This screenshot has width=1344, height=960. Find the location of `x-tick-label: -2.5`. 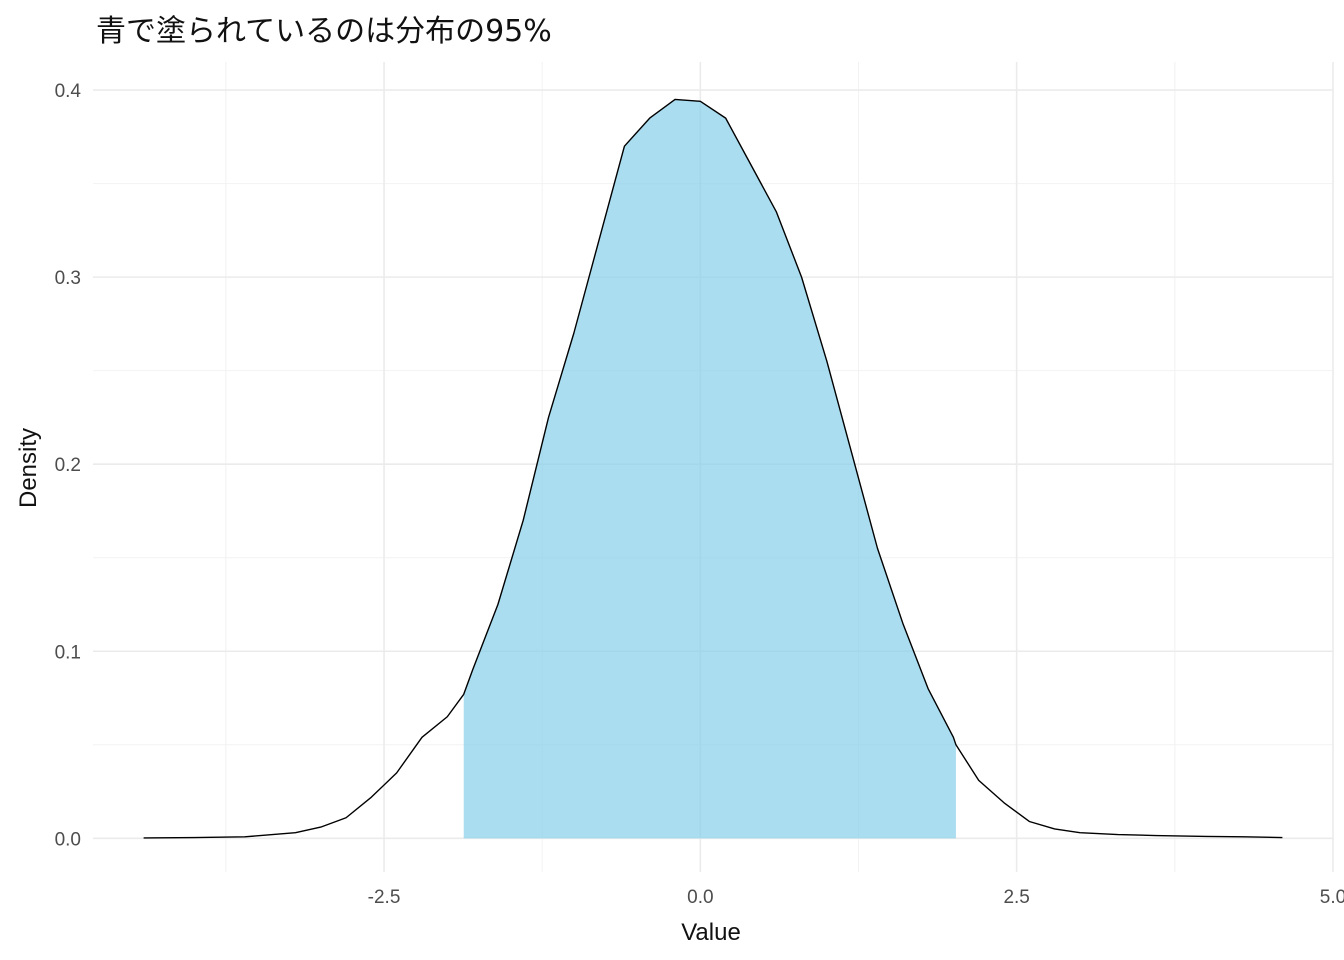

x-tick-label: -2.5 is located at coordinates (384, 897).